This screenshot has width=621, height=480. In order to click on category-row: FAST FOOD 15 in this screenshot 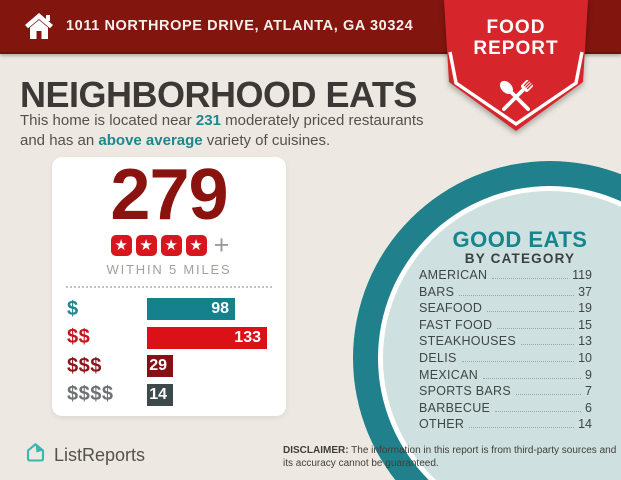, I will do `click(505, 326)`.